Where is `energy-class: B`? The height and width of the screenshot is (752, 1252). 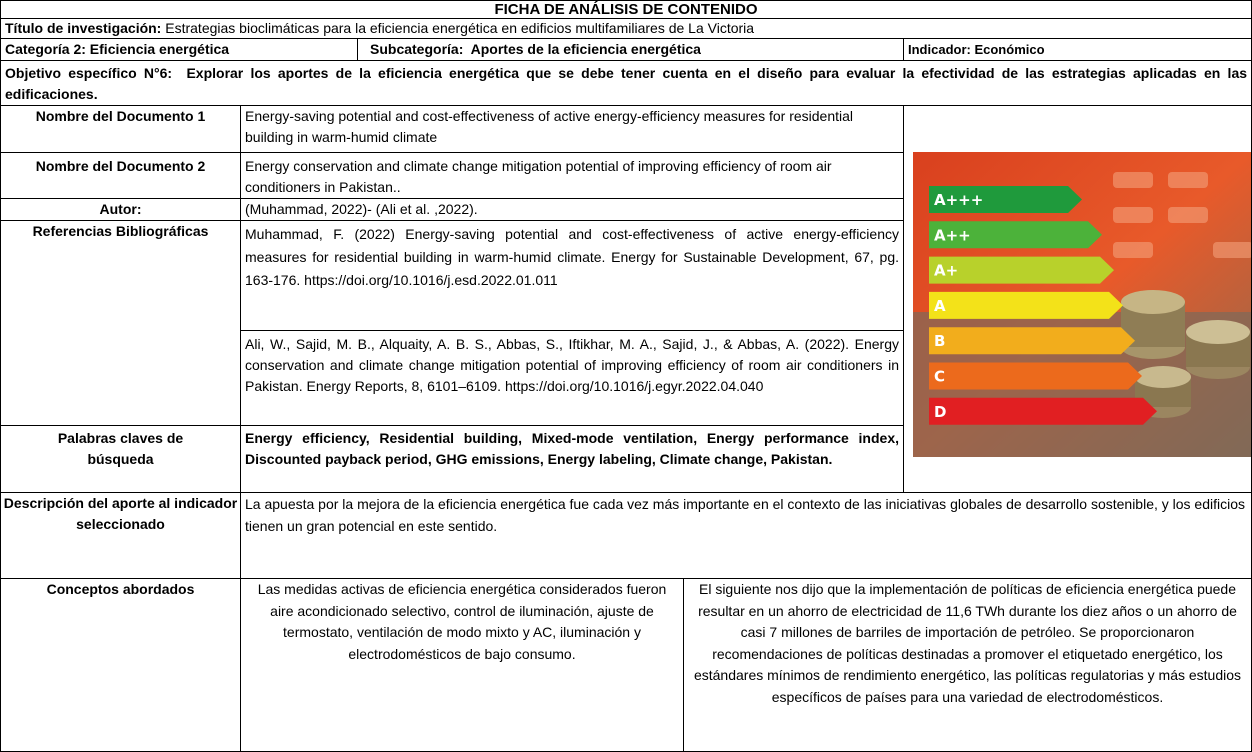 energy-class: B is located at coordinates (939, 341).